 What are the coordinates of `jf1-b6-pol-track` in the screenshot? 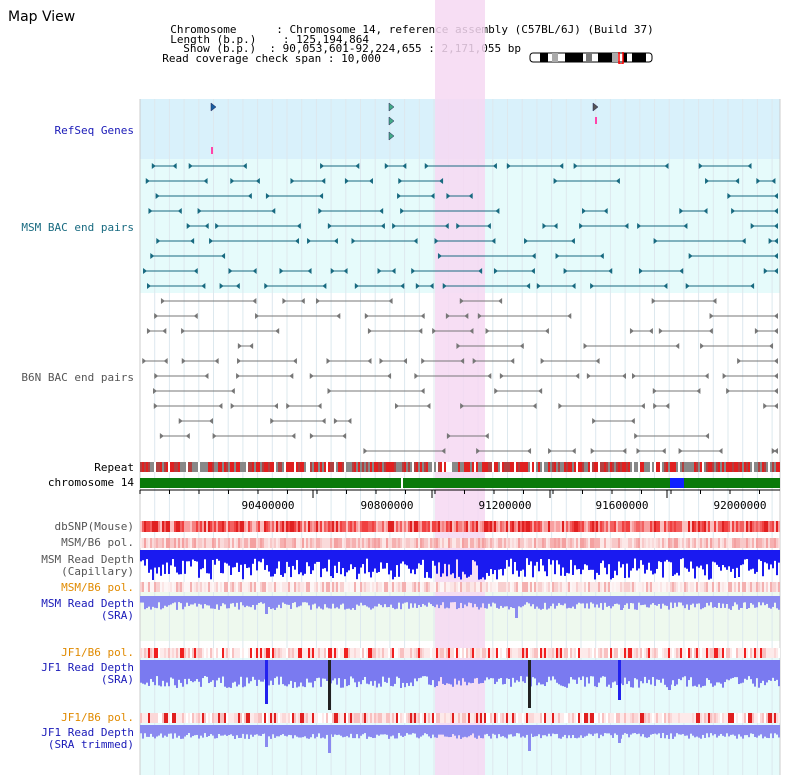 It's located at (460, 653).